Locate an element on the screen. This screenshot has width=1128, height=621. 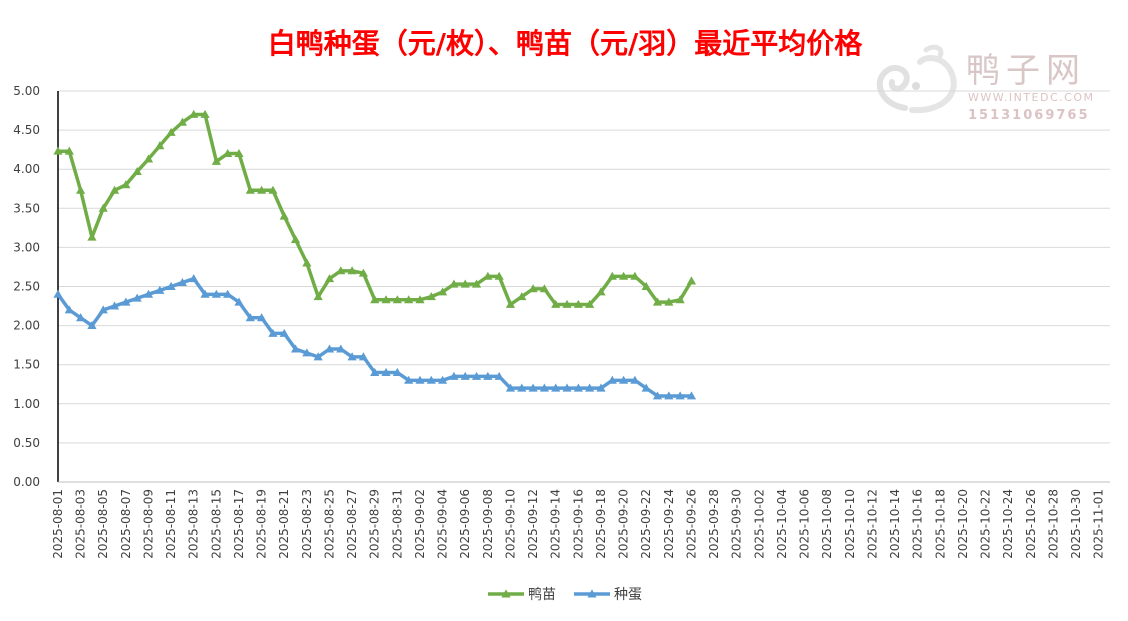
x-tick-label: 2025-09-12 is located at coordinates (533, 524).